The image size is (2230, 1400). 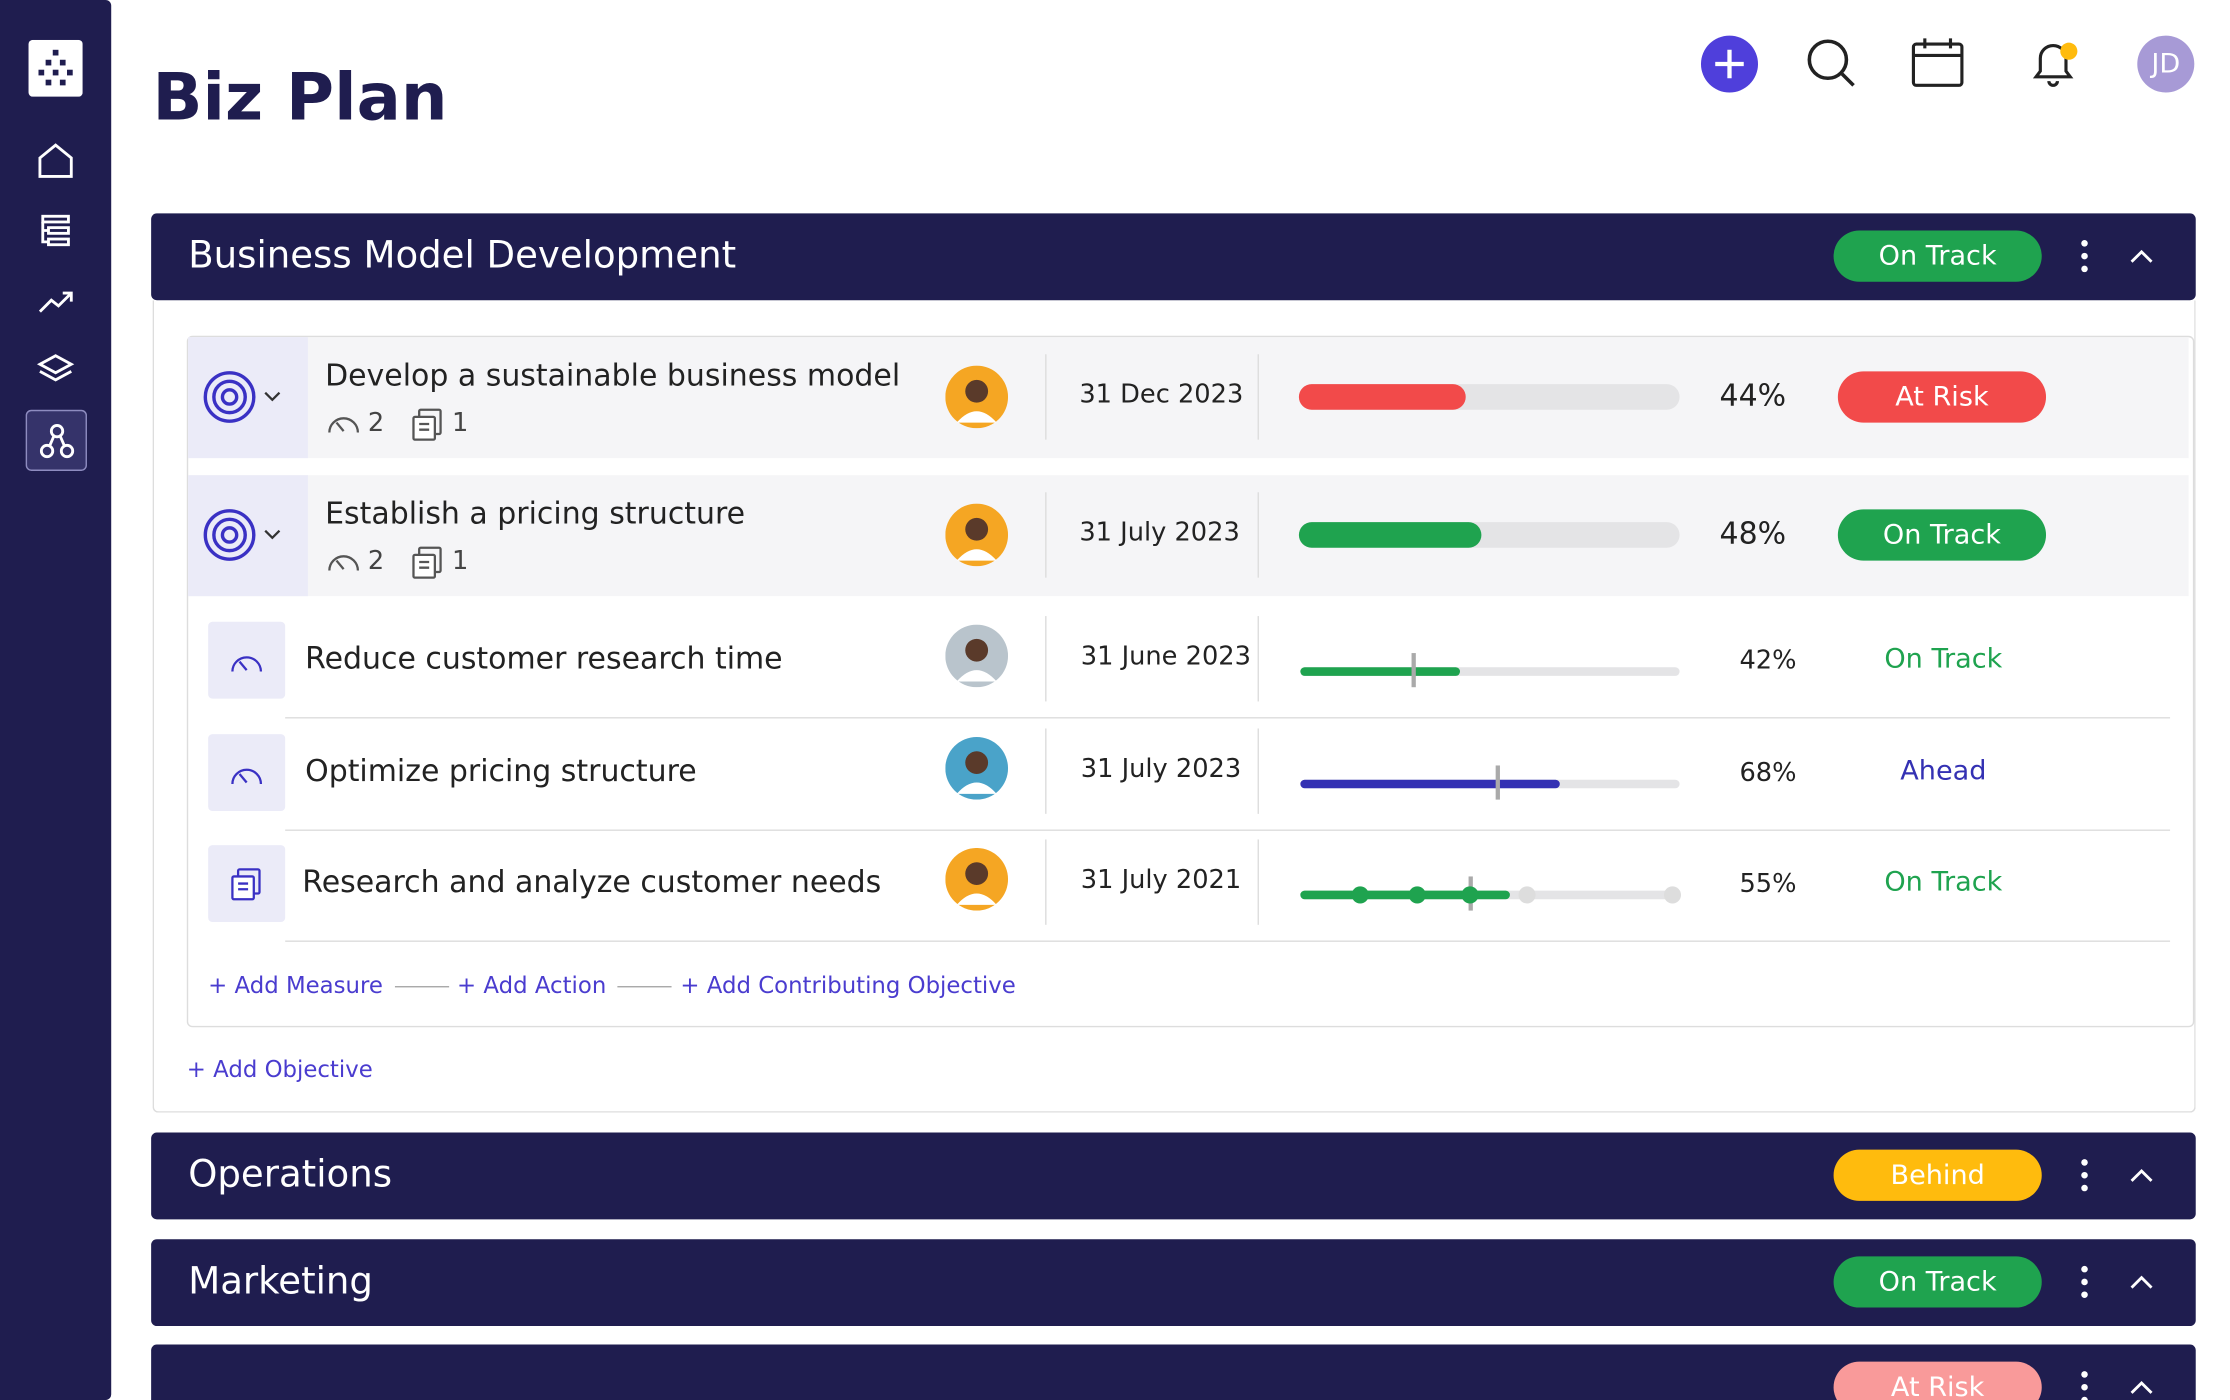 What do you see at coordinates (532, 985) in the screenshot?
I see `add-link: + Add Action` at bounding box center [532, 985].